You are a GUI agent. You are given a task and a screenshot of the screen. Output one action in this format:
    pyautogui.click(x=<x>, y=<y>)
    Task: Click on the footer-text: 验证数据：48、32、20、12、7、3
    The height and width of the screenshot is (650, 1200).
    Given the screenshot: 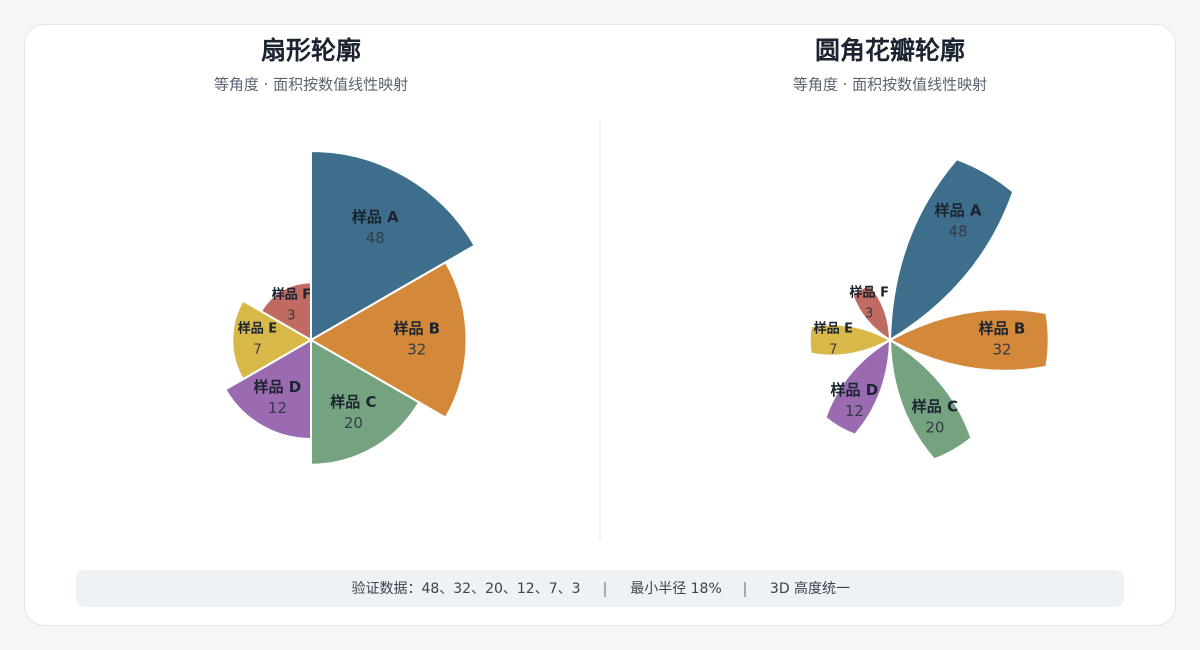 What is the action you would take?
    pyautogui.click(x=465, y=589)
    